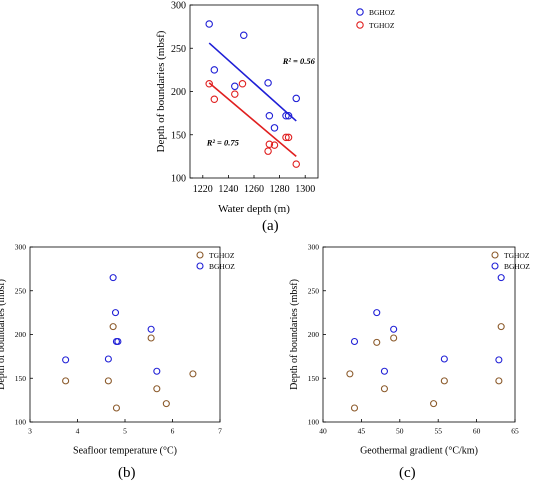  I want to click on x-tick-label: 6, so click(173, 431).